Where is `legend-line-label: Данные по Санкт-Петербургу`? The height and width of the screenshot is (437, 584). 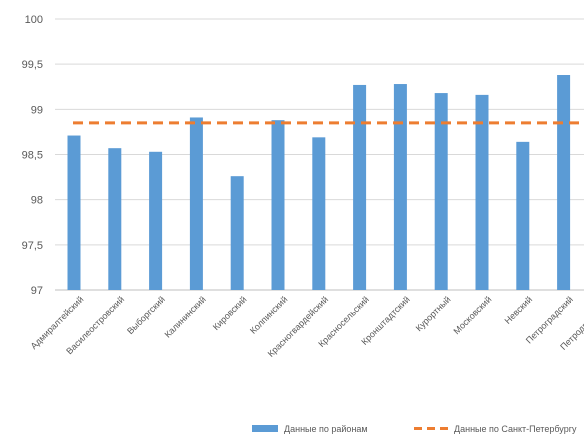 legend-line-label: Данные по Санкт-Петербургу is located at coordinates (515, 429).